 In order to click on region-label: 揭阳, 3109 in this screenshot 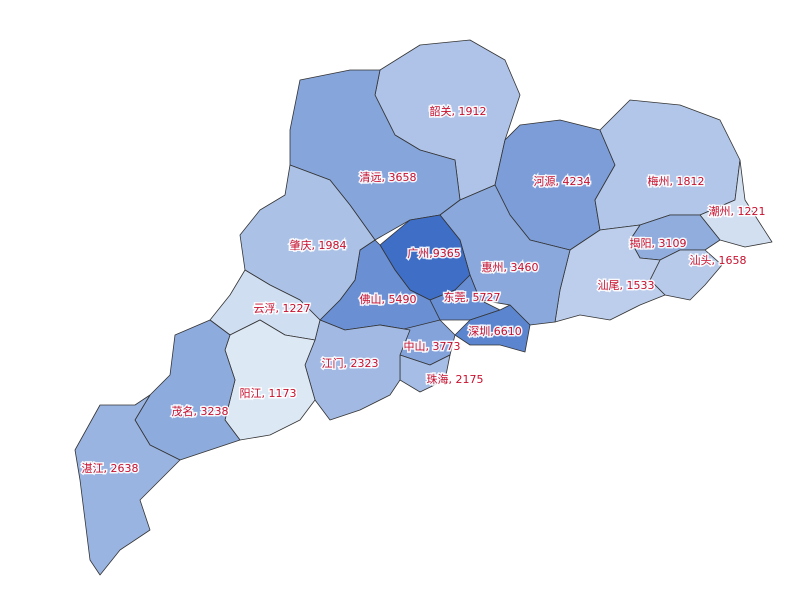, I will do `click(658, 243)`.